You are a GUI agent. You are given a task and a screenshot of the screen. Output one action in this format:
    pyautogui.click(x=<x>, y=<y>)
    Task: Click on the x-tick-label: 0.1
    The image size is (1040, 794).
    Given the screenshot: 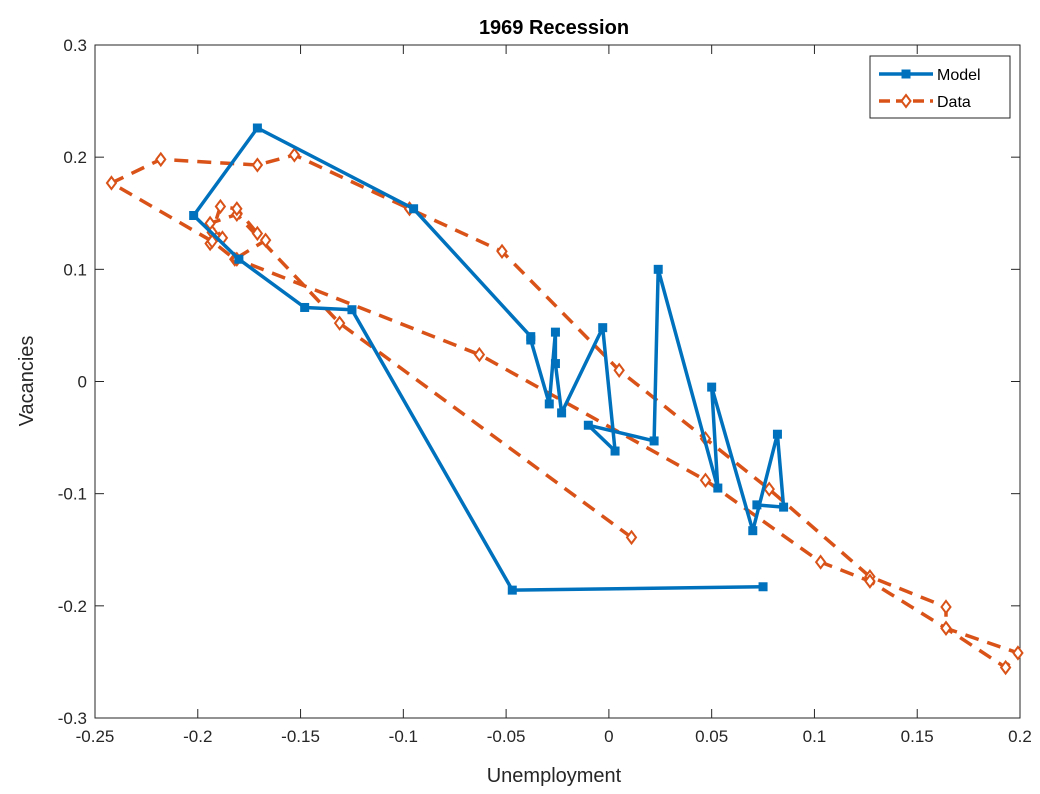 What is the action you would take?
    pyautogui.click(x=815, y=736)
    